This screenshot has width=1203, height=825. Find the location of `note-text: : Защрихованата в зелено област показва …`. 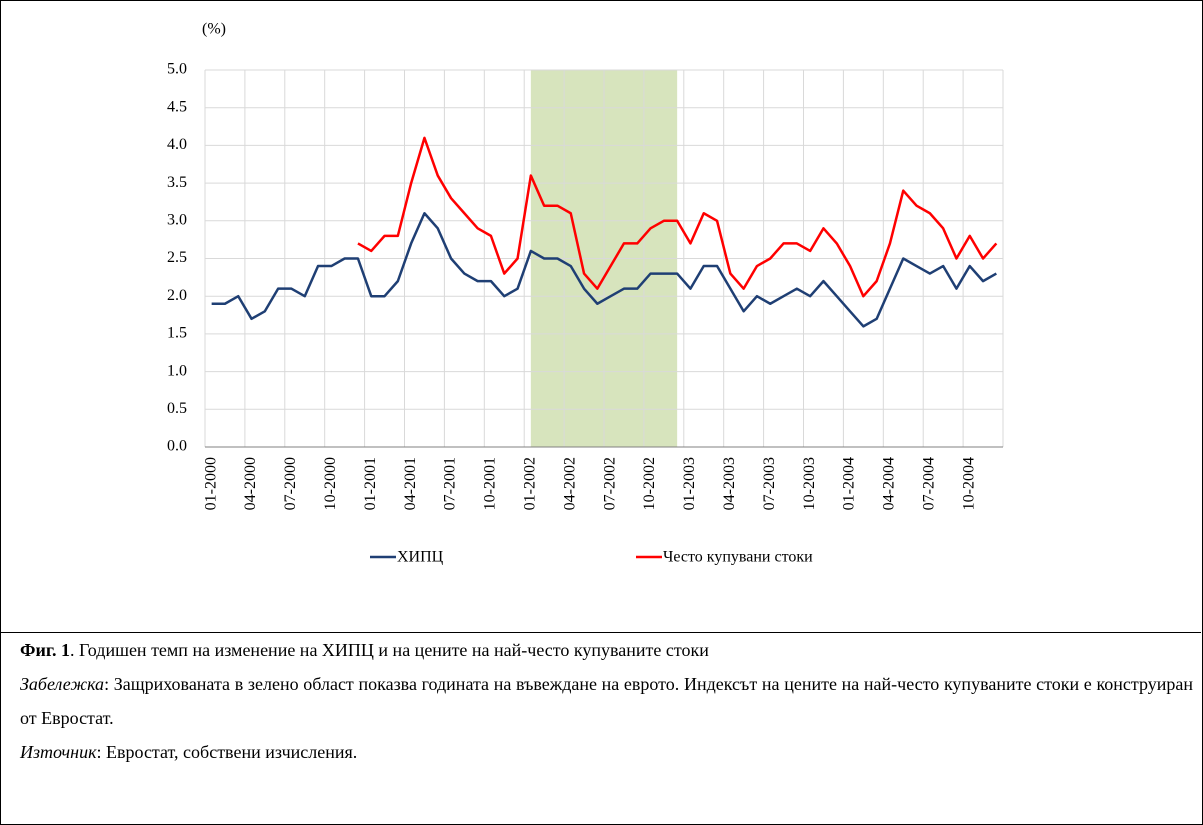

note-text: : Защрихованата в зелено област показва … is located at coordinates (606, 701).